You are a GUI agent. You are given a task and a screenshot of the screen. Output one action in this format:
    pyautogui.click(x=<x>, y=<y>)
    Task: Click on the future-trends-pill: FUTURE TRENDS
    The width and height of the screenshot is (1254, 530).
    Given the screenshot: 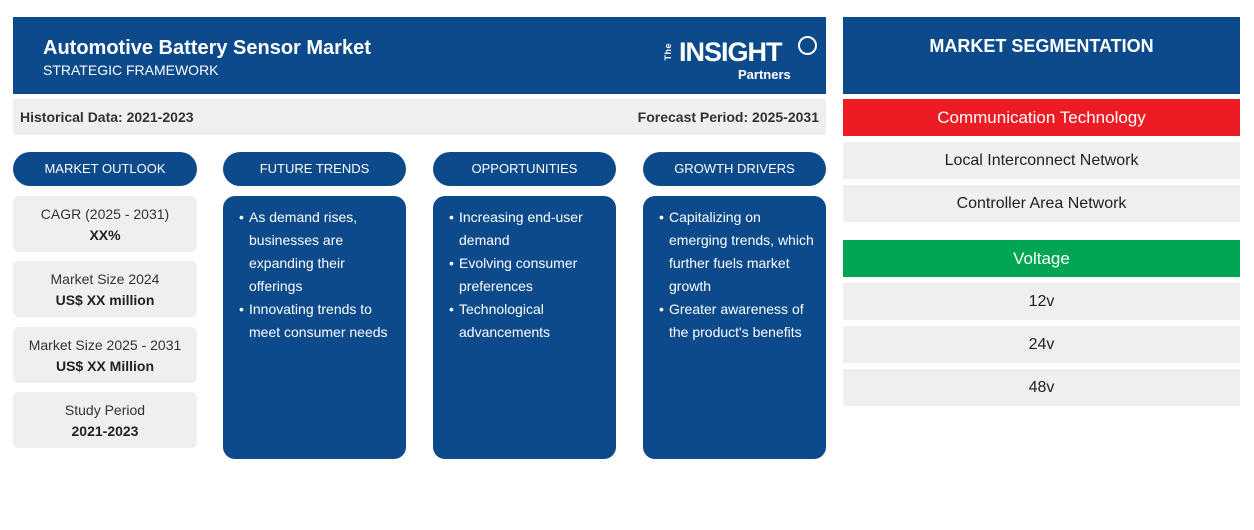 What is the action you would take?
    pyautogui.click(x=314, y=169)
    